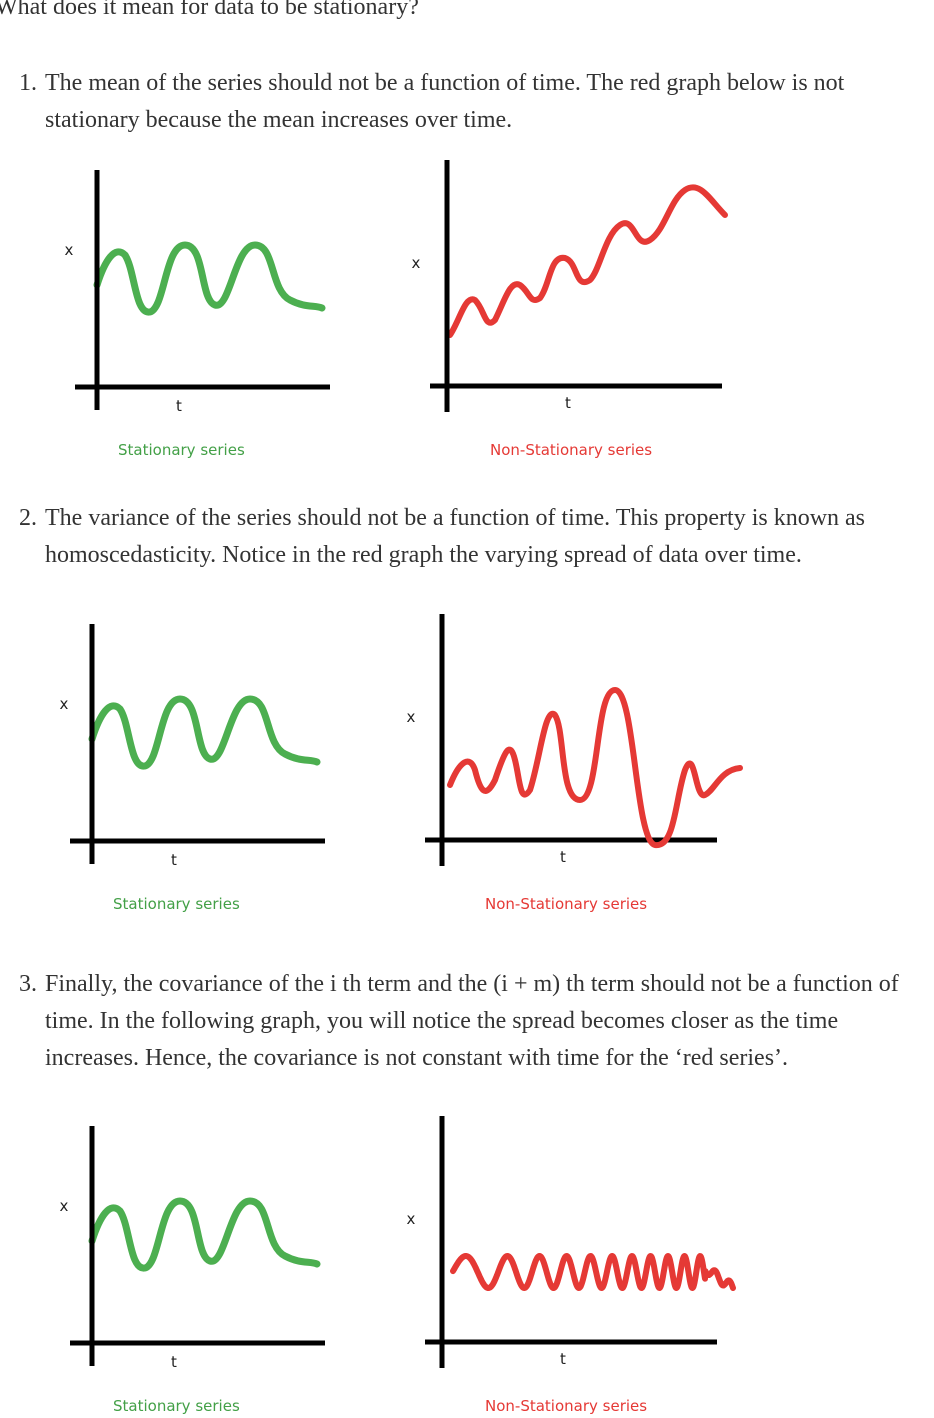 The height and width of the screenshot is (1418, 934). I want to click on item-number: 3., so click(28, 984).